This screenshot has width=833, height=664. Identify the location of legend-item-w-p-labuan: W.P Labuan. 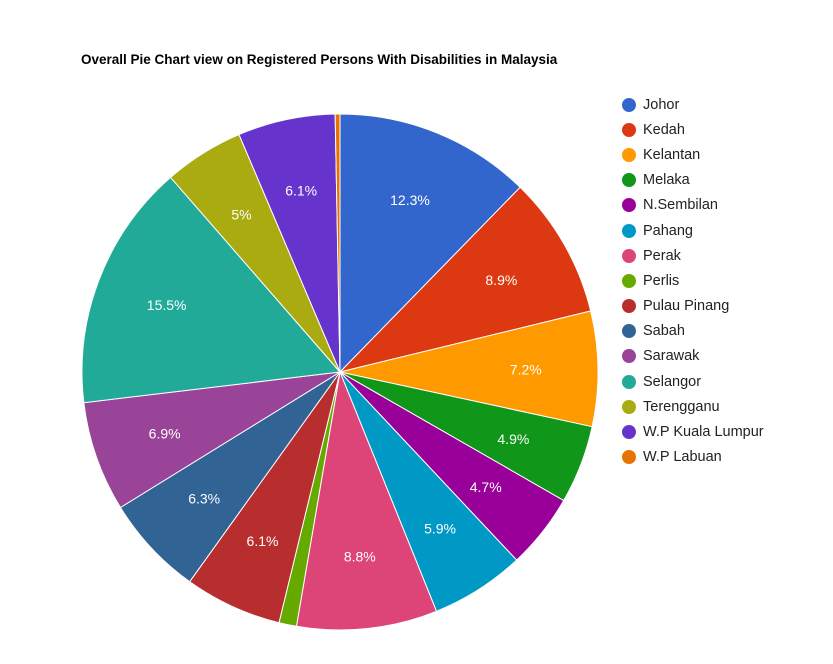
(724, 457).